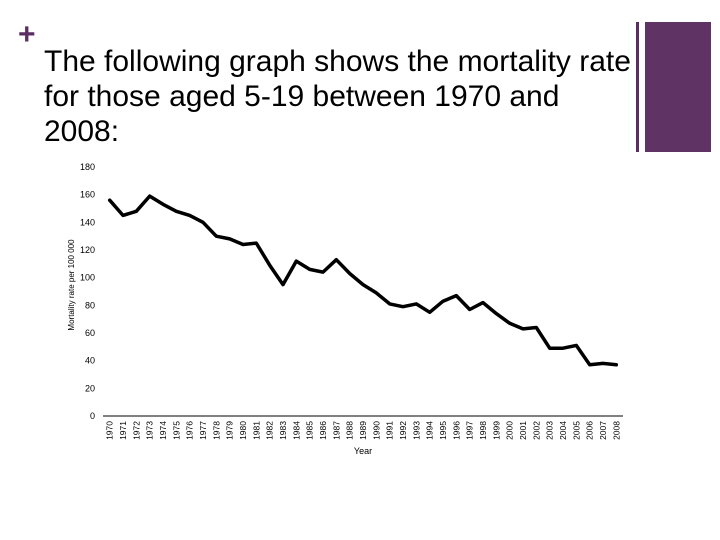  What do you see at coordinates (87, 250) in the screenshot?
I see `y-tick-label: 120` at bounding box center [87, 250].